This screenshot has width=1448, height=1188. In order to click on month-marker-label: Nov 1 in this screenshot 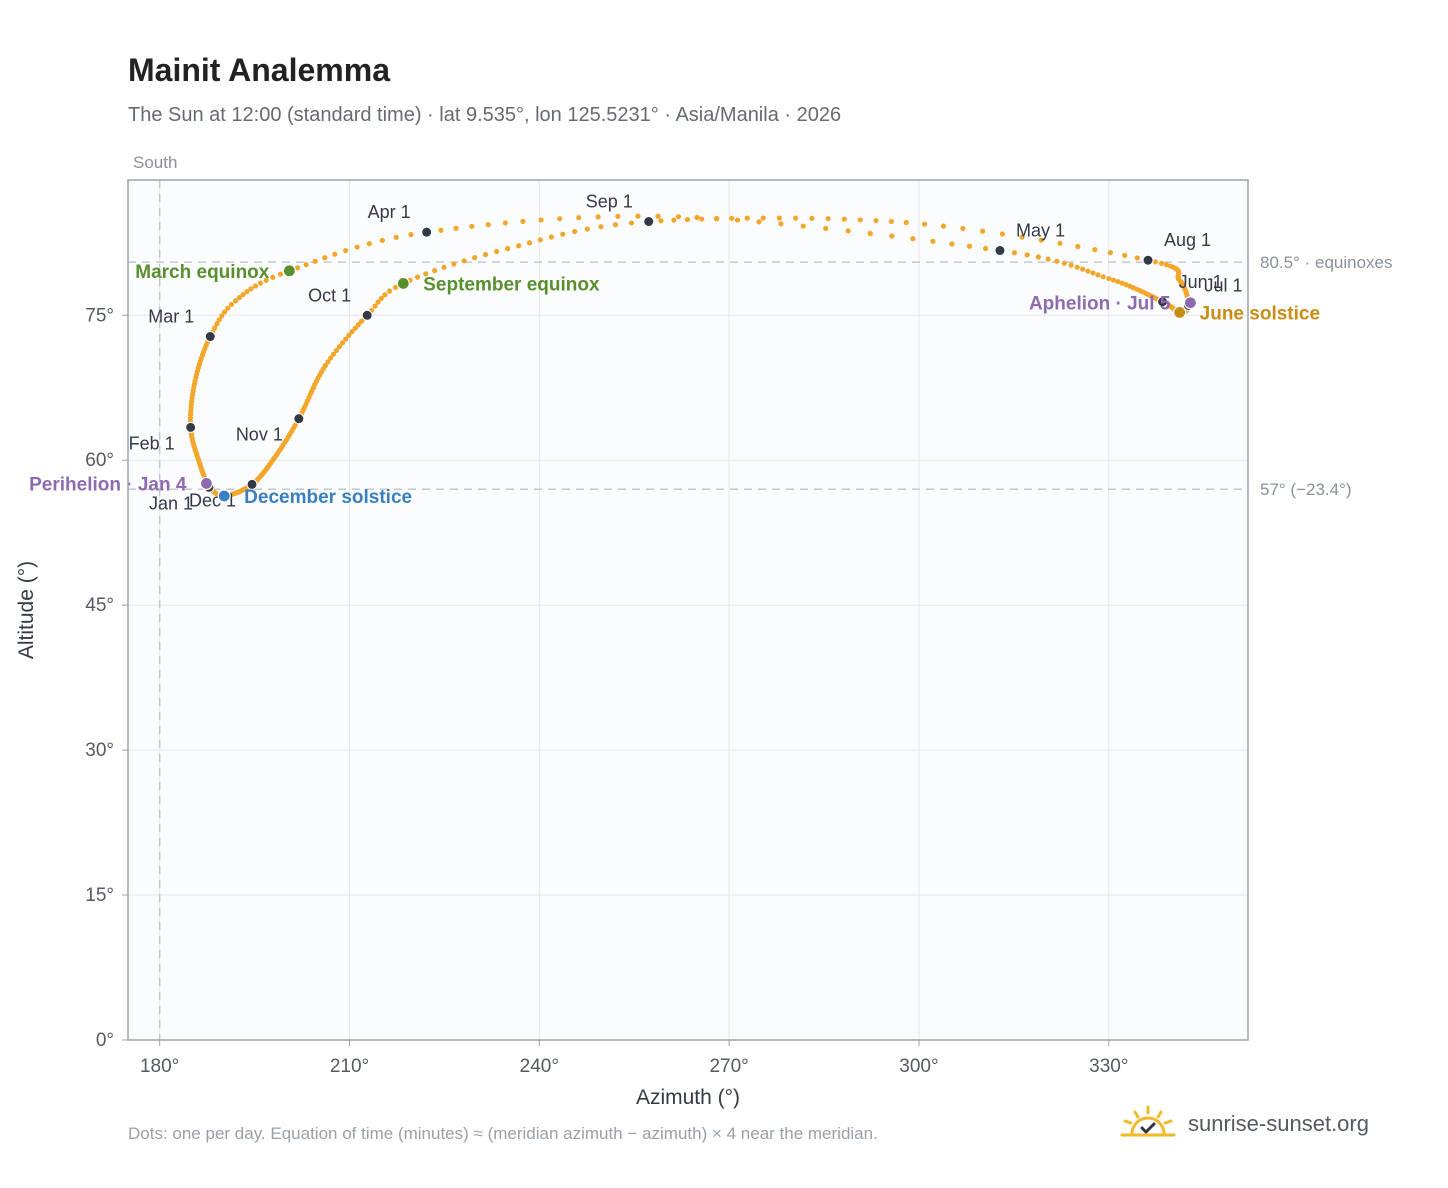, I will do `click(259, 435)`.